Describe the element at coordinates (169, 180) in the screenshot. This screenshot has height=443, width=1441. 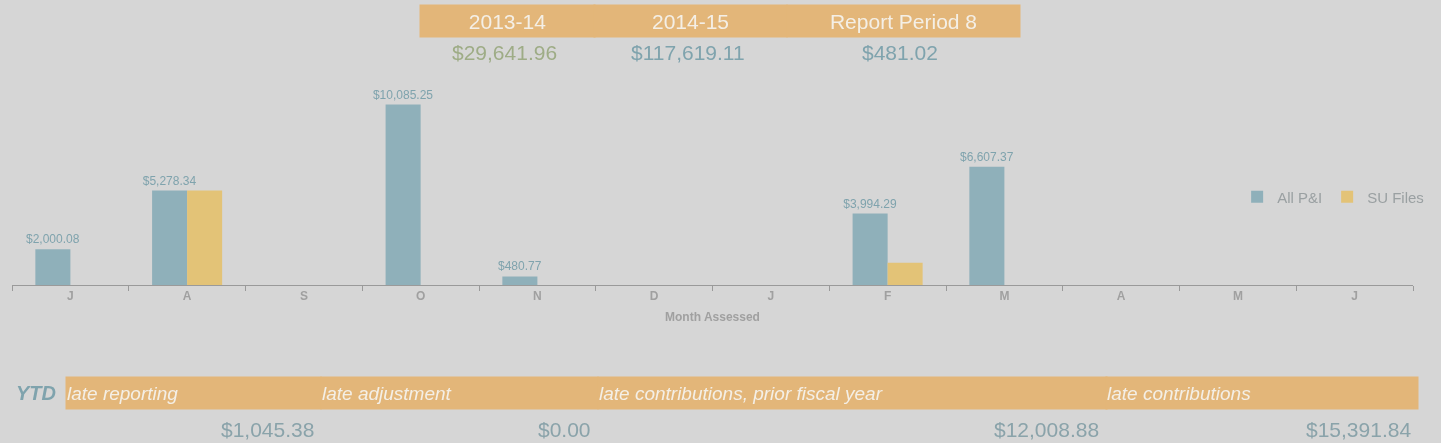
I see `data-label: $5,278.34` at that location.